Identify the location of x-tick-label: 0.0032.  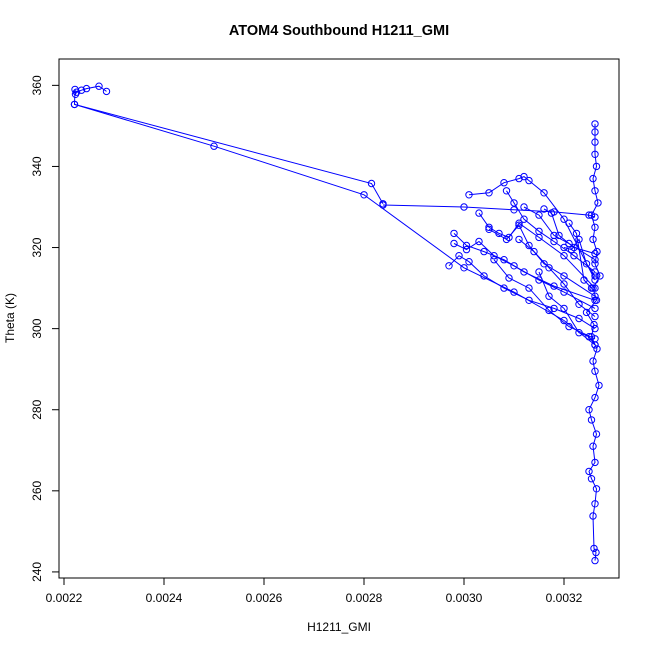
(564, 598).